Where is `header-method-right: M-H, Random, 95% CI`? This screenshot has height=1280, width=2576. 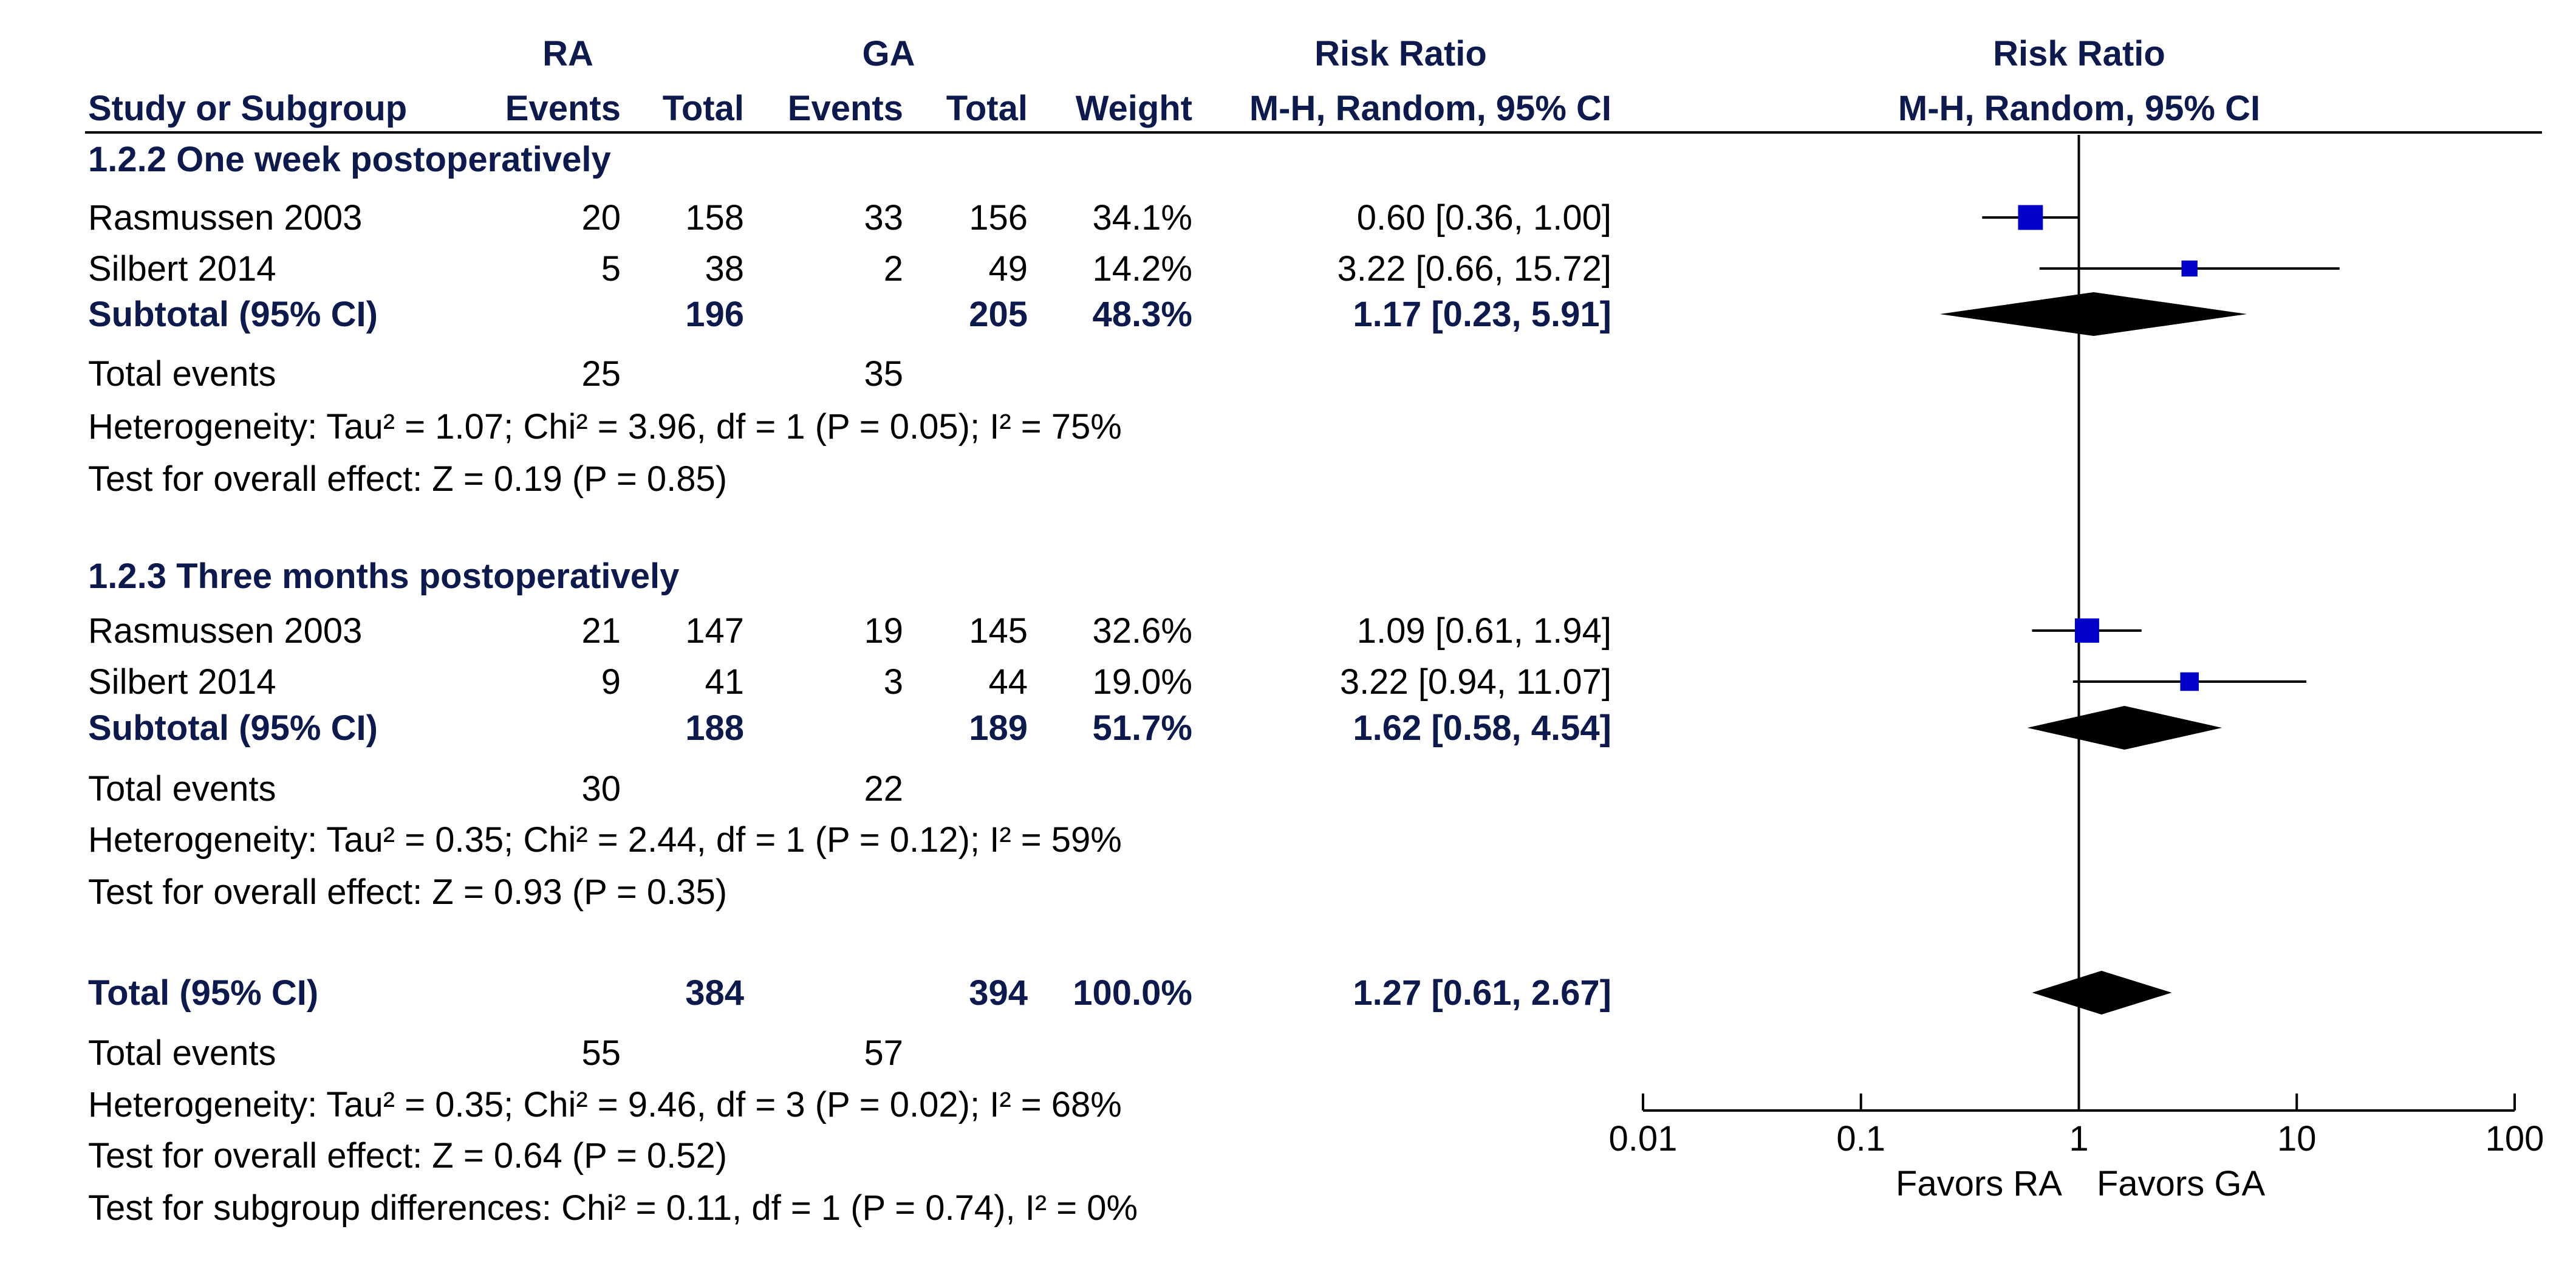 header-method-right: M-H, Random, 95% CI is located at coordinates (2079, 108).